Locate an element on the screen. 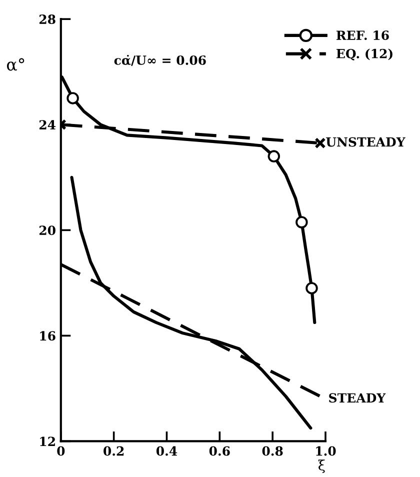 The height and width of the screenshot is (477, 420). annotation: UNSTEADY is located at coordinates (366, 142).